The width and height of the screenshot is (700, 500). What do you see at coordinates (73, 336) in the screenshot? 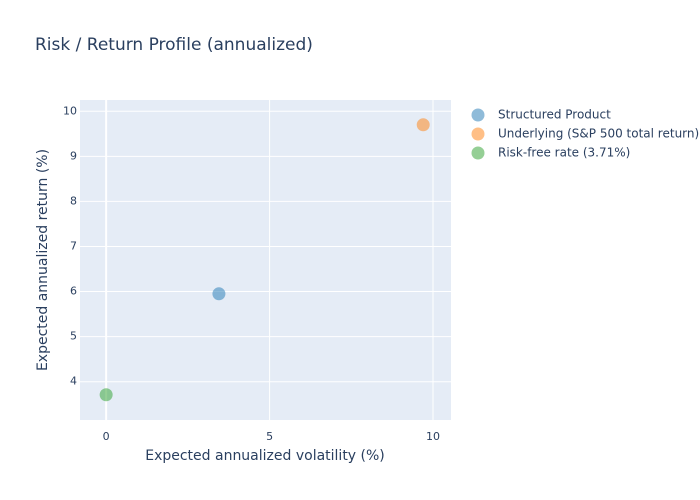
I see `y-tick-label: 5` at bounding box center [73, 336].